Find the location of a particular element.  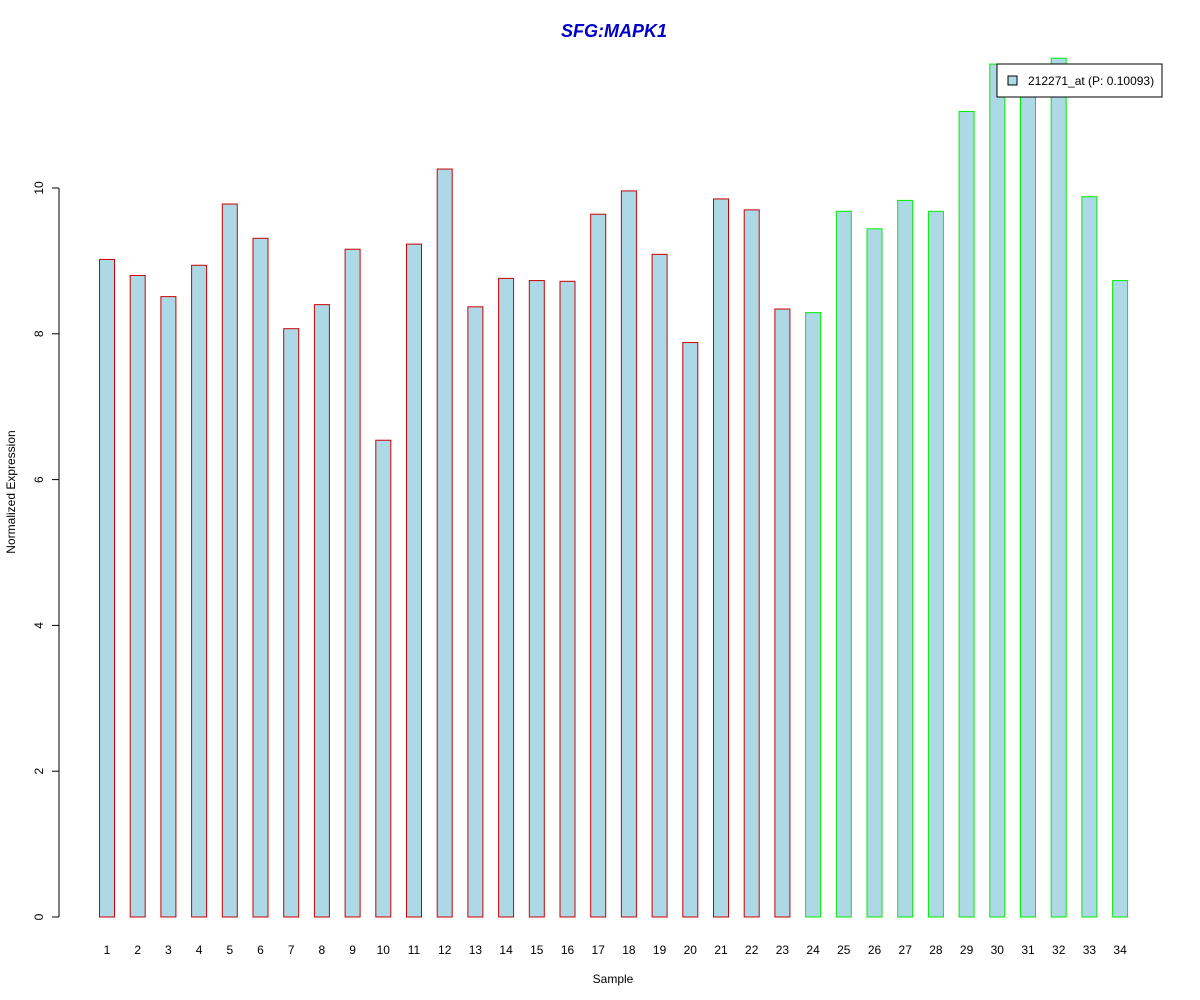

legend-box is located at coordinates (1079, 80).